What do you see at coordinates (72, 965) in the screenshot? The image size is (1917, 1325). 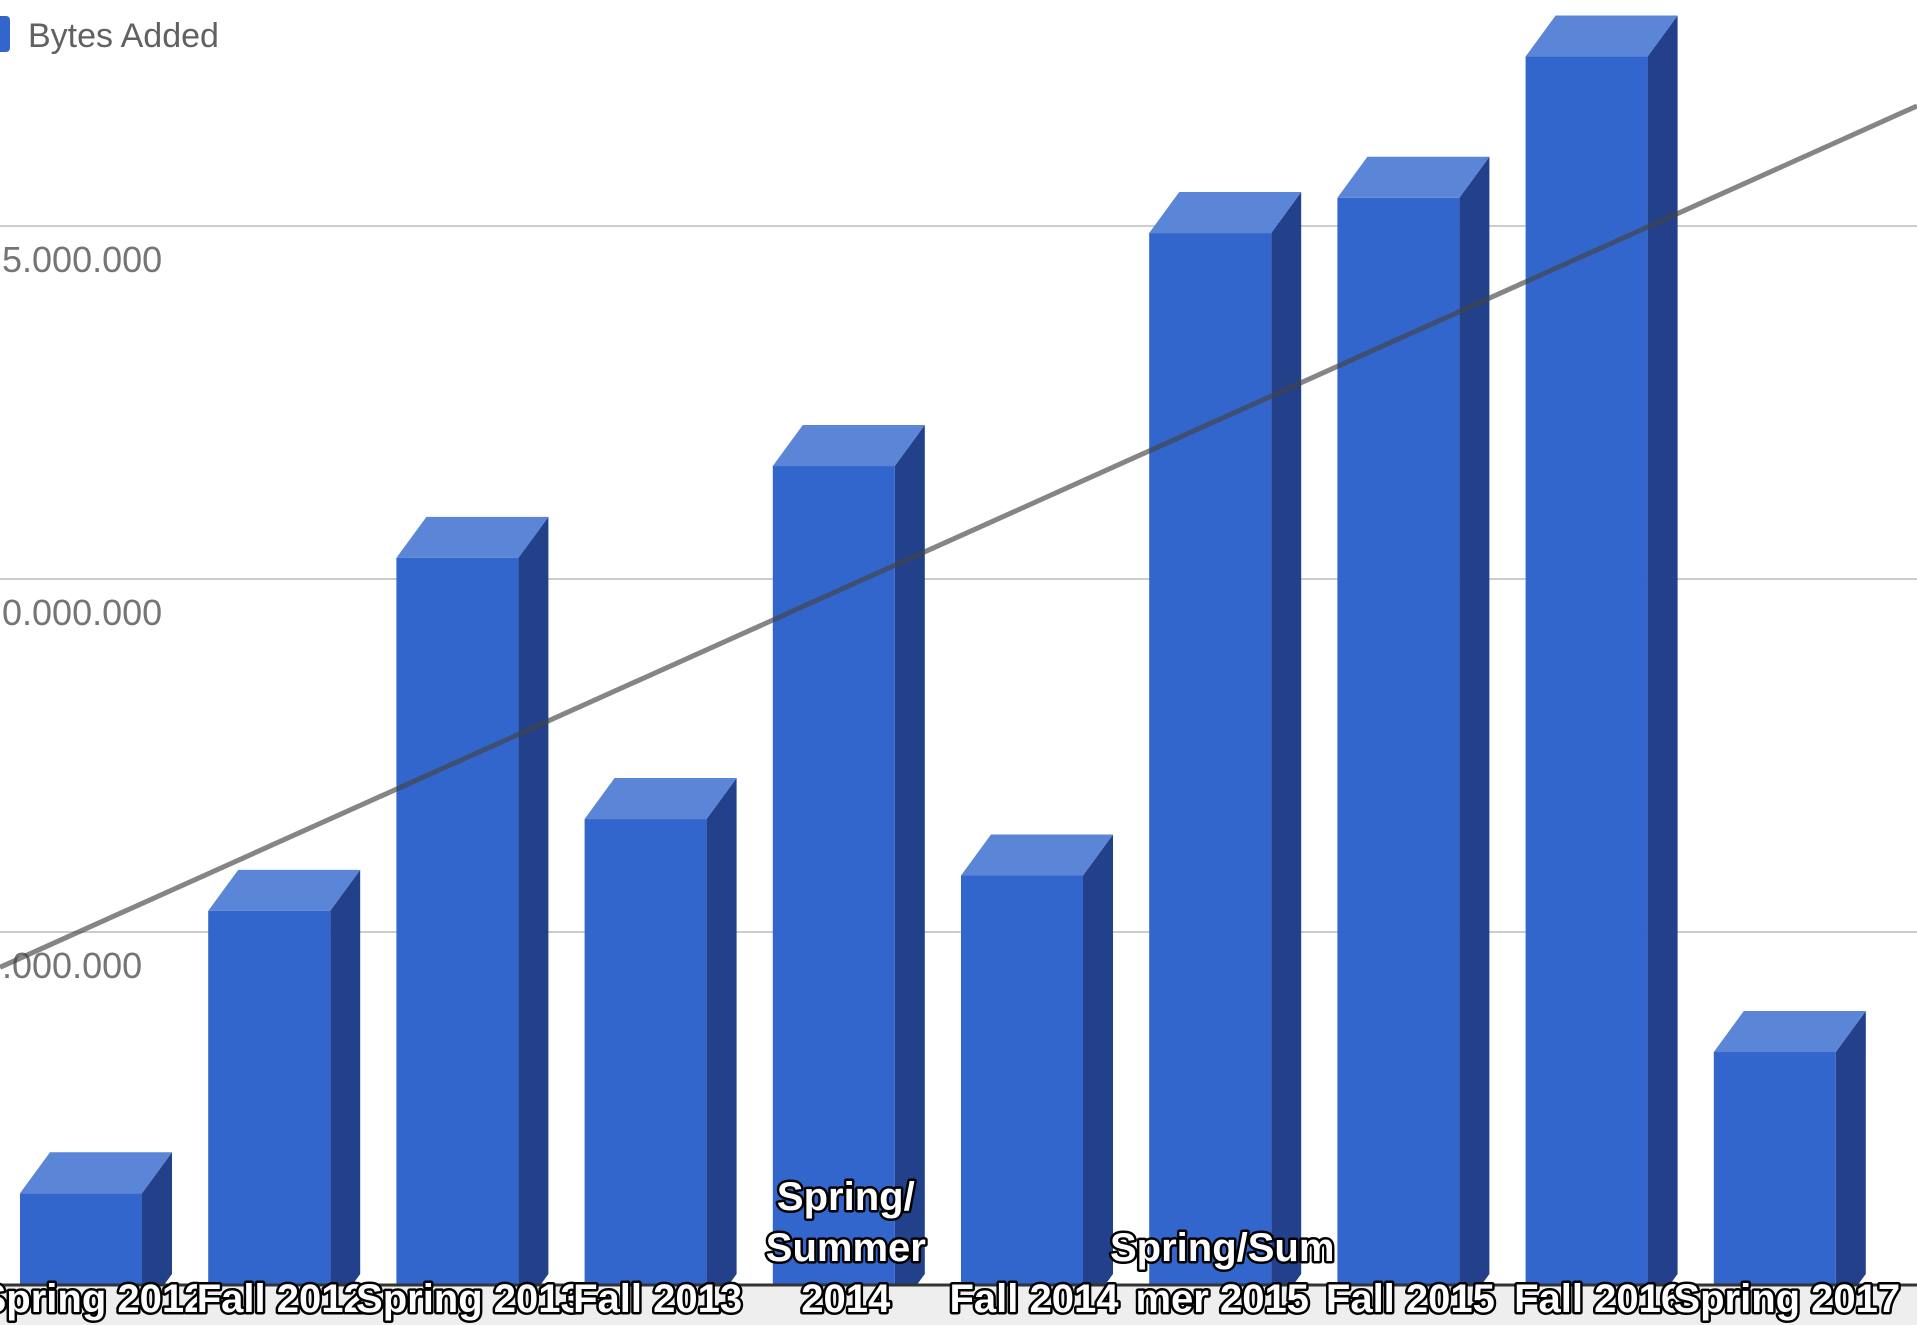 I see `y-tick-label: .000.000` at bounding box center [72, 965].